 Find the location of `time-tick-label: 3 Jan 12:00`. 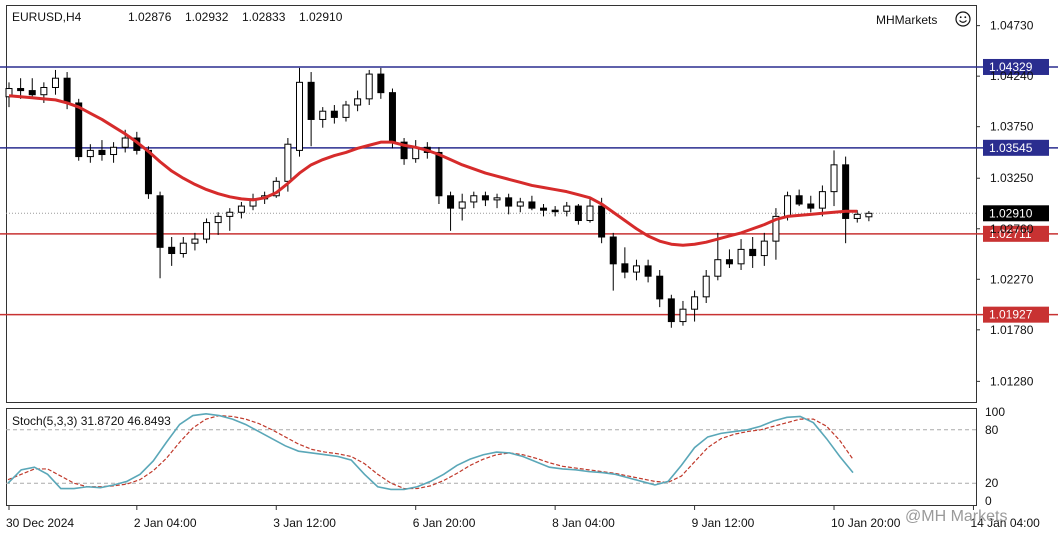

time-tick-label: 3 Jan 12:00 is located at coordinates (304, 523).